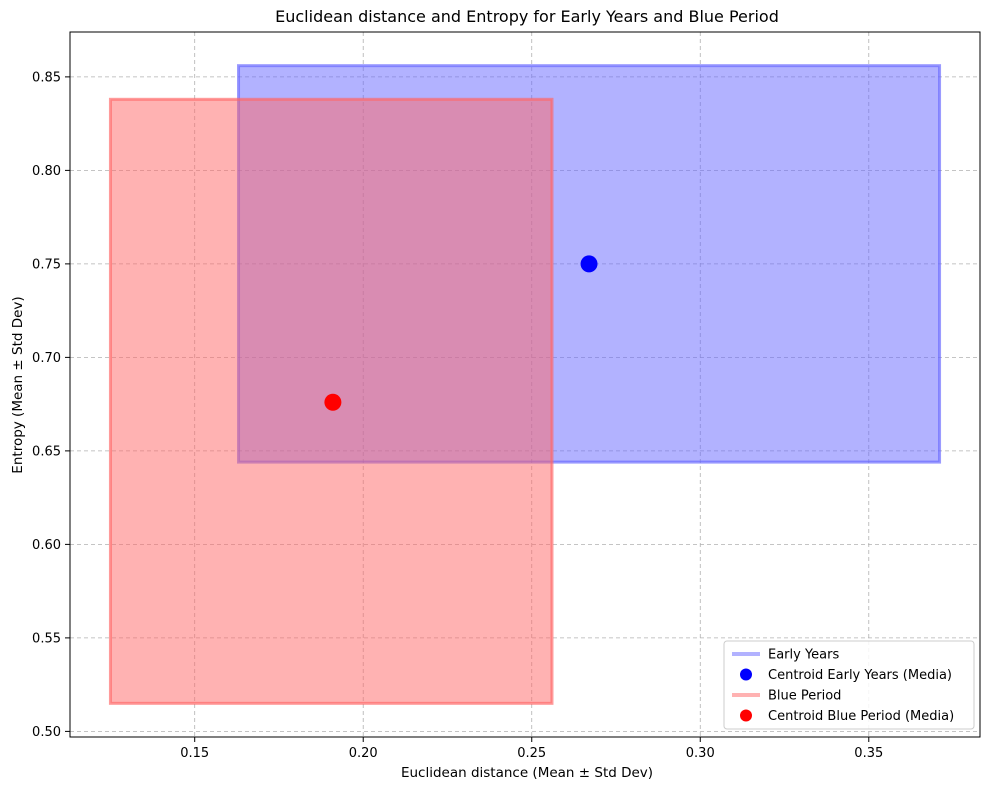 The height and width of the screenshot is (790, 989). What do you see at coordinates (531, 753) in the screenshot?
I see `x-tick-label: 0.25` at bounding box center [531, 753].